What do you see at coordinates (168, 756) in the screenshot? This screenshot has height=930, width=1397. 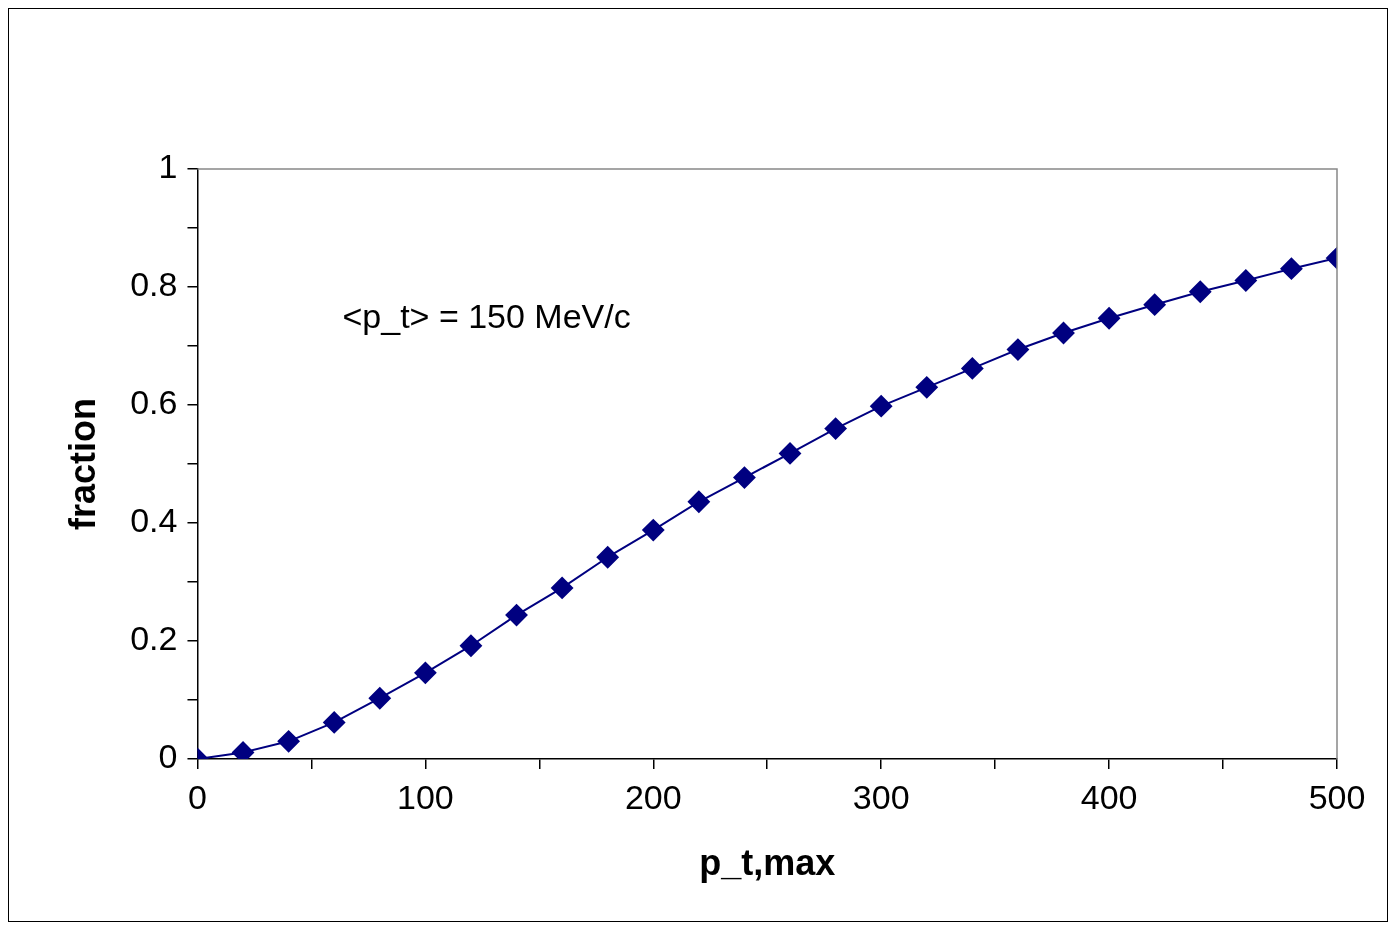 I see `y-tick-label: 0` at bounding box center [168, 756].